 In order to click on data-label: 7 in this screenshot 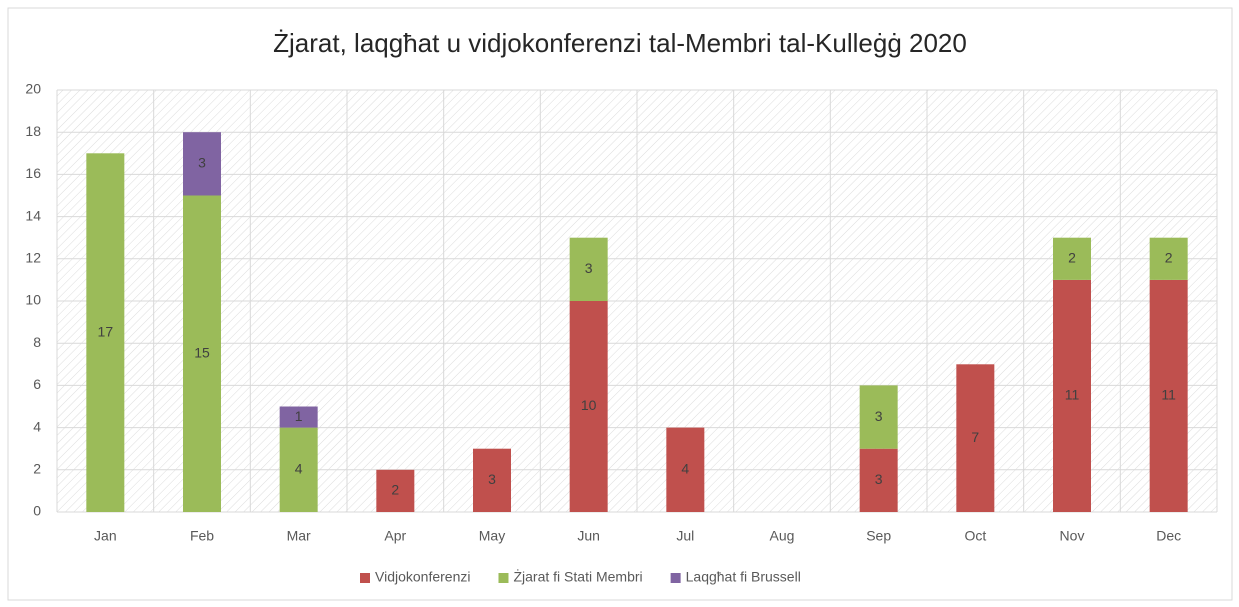, I will do `click(975, 437)`.